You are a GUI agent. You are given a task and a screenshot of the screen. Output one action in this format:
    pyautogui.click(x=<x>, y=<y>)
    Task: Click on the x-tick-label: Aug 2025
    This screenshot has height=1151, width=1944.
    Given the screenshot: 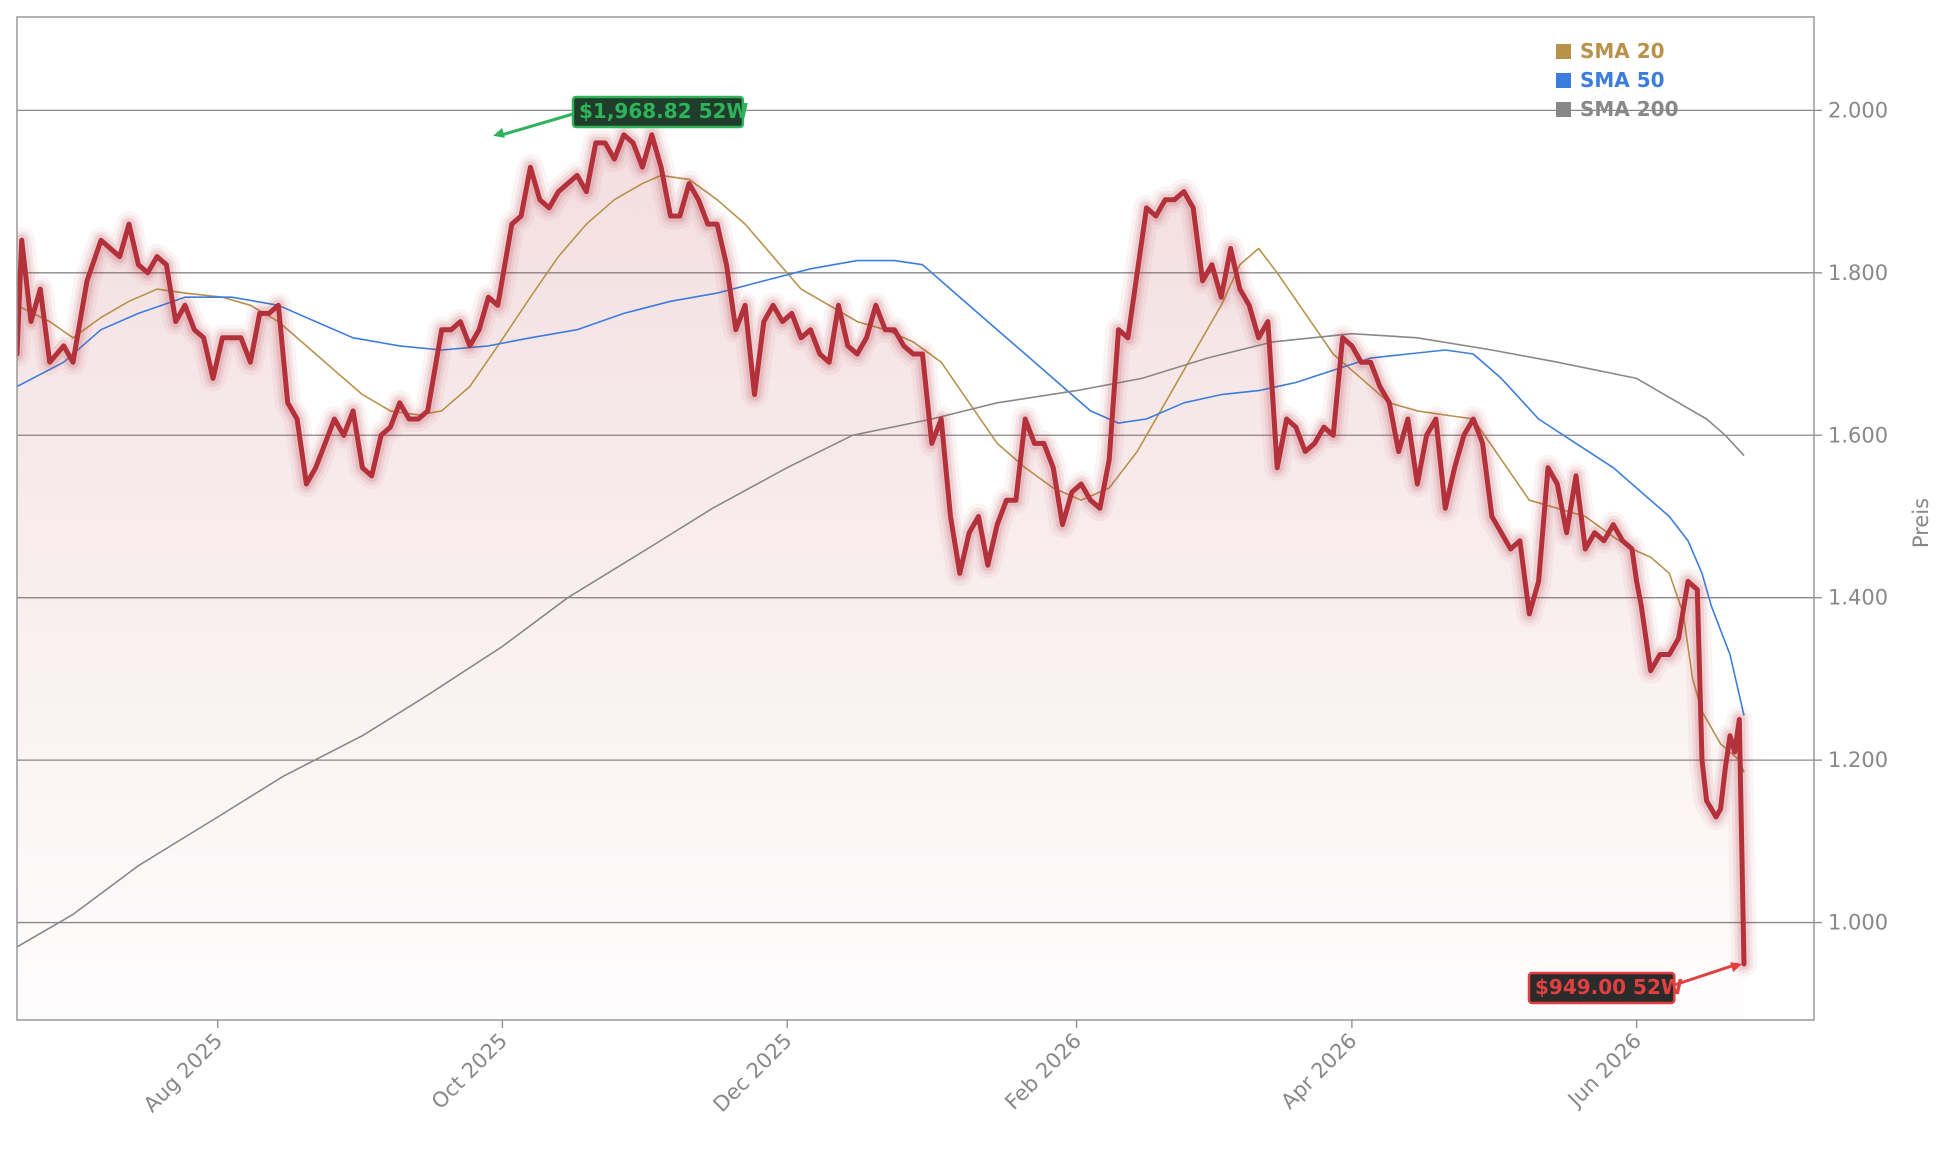 What is the action you would take?
    pyautogui.click(x=183, y=1073)
    